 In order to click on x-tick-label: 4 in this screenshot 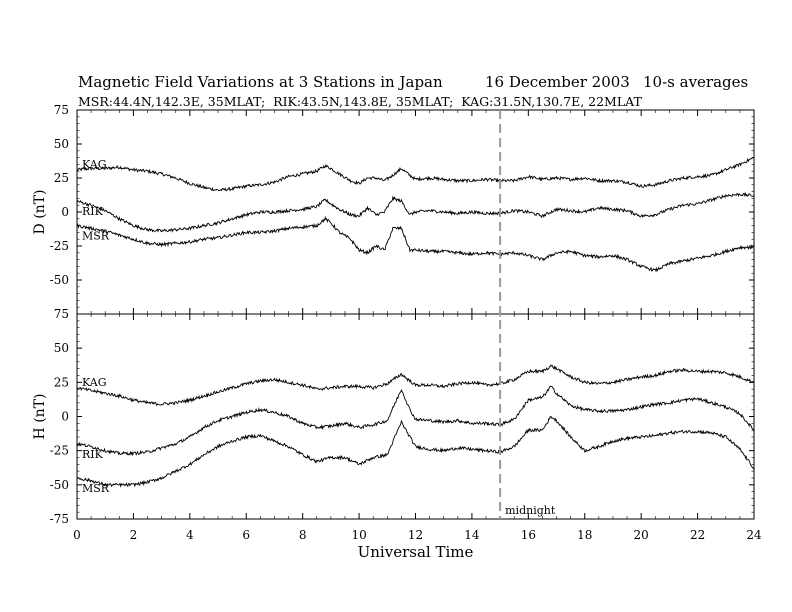, I will do `click(190, 535)`.